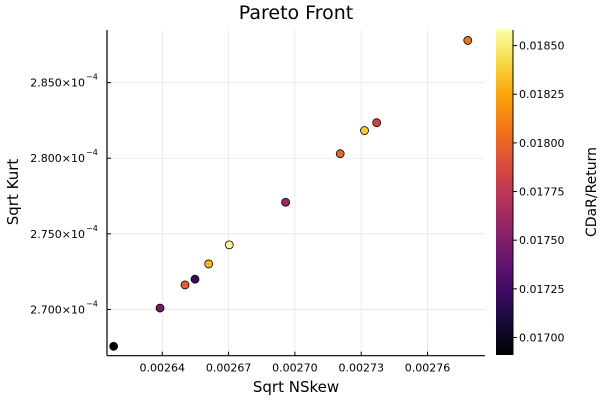  Describe the element at coordinates (504, 192) in the screenshot. I see `colorbar-gradient` at that location.